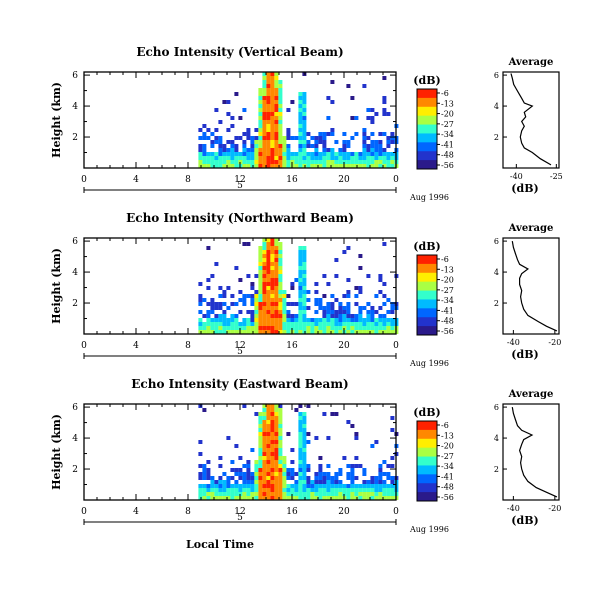 The width and height of the screenshot is (613, 598). Describe the element at coordinates (427, 322) in the screenshot. I see `colorbar-swatch` at that location.